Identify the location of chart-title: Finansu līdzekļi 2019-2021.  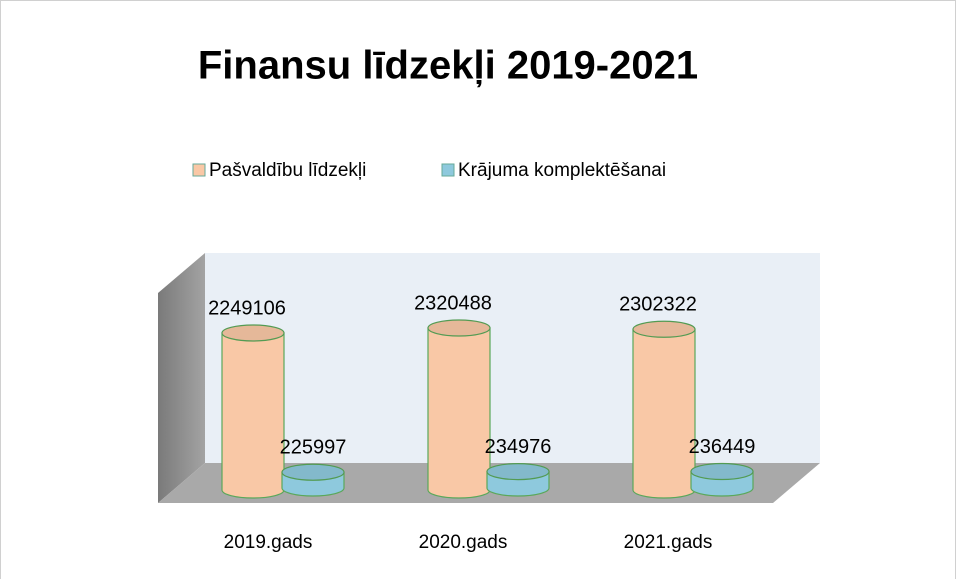
(448, 66).